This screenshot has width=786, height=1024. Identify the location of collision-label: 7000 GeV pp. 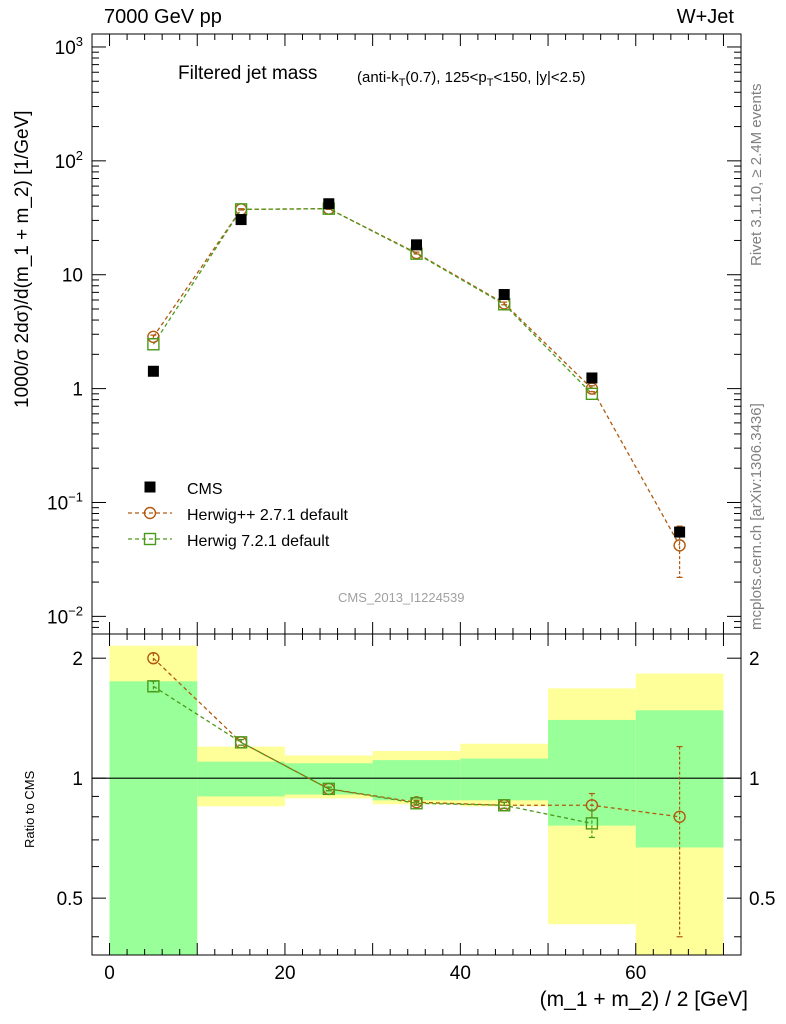
(163, 17).